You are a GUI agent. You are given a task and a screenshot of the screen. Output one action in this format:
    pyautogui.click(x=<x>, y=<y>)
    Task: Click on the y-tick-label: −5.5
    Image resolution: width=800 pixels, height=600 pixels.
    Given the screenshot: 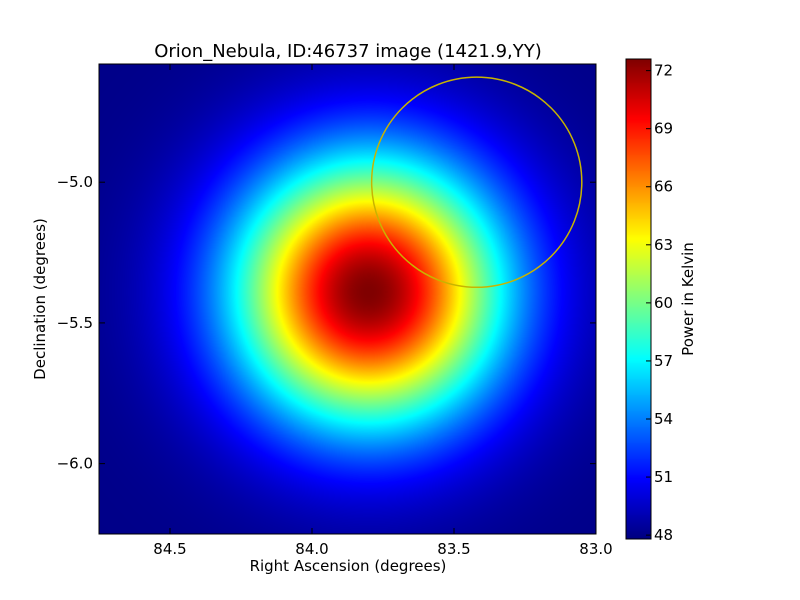 What is the action you would take?
    pyautogui.click(x=75, y=323)
    